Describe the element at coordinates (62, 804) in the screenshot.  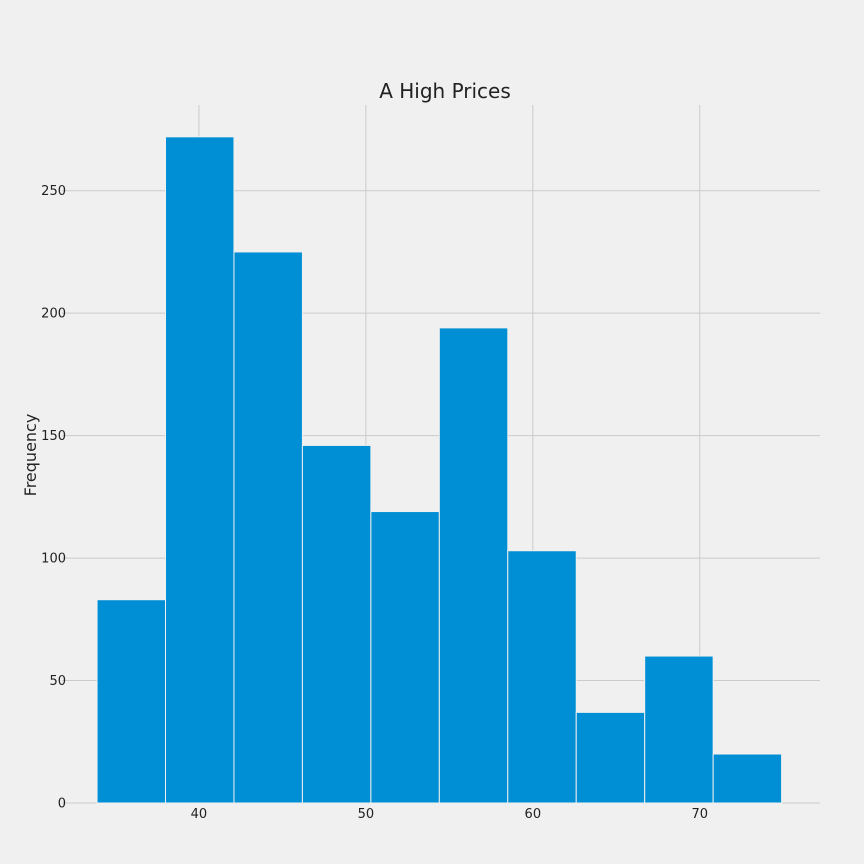
I see `y-tick-label: 0` at that location.